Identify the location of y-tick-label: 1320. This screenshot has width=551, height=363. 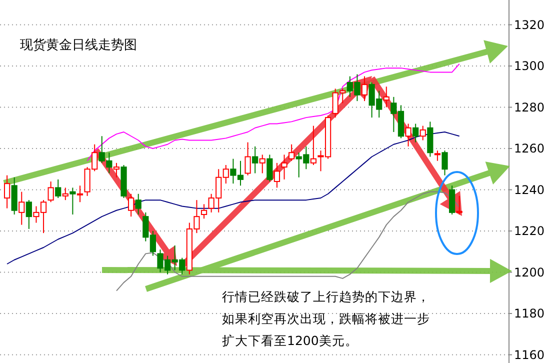
(529, 25).